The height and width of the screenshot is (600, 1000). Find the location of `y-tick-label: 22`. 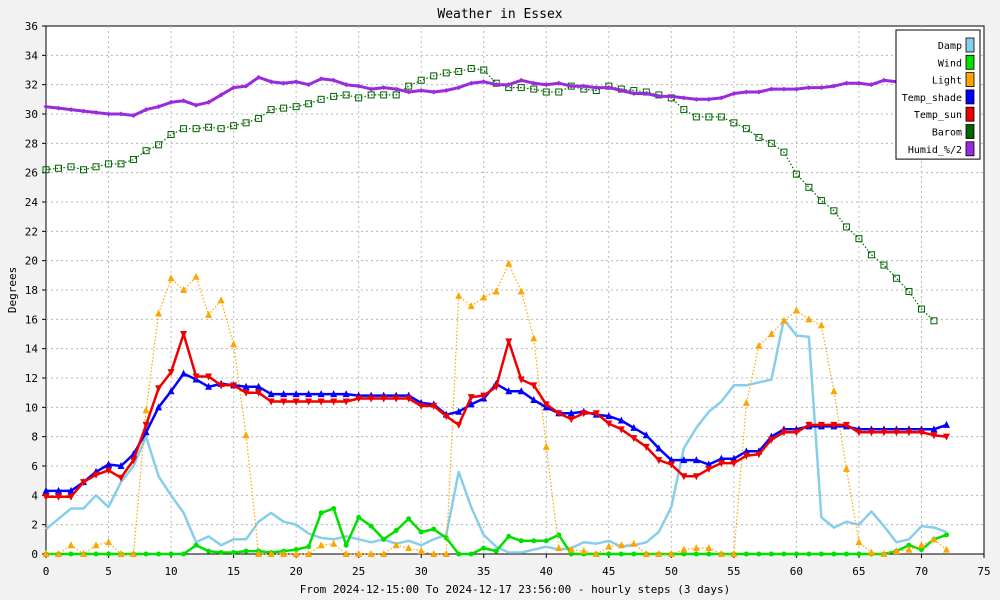

y-tick-label: 22 is located at coordinates (31, 231).